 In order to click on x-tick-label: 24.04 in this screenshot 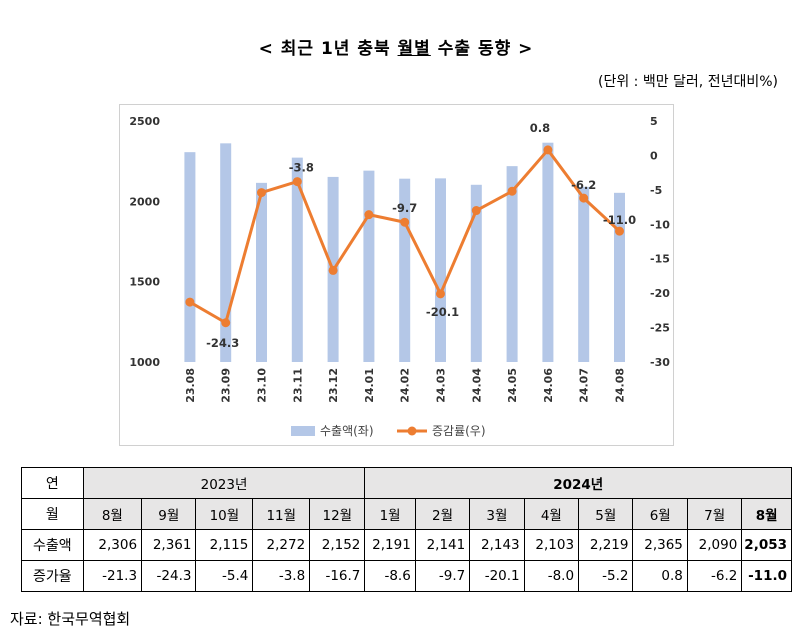, I will do `click(476, 385)`.